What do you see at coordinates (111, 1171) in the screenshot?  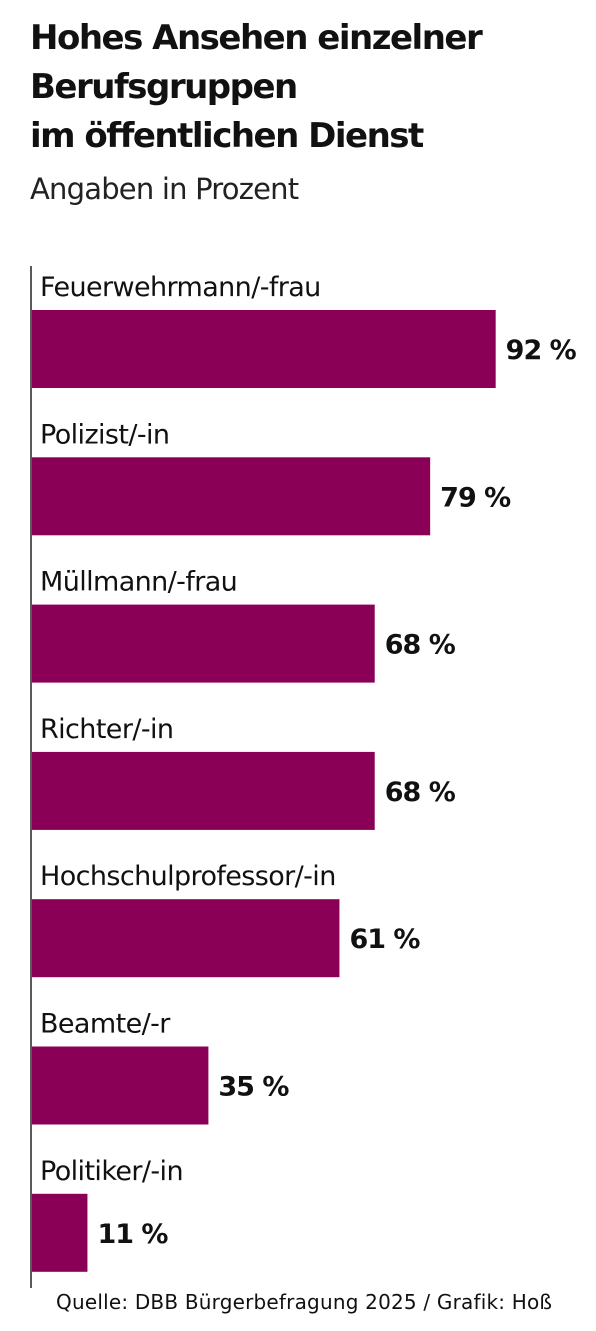 I see `category-label: Politiker/-in` at bounding box center [111, 1171].